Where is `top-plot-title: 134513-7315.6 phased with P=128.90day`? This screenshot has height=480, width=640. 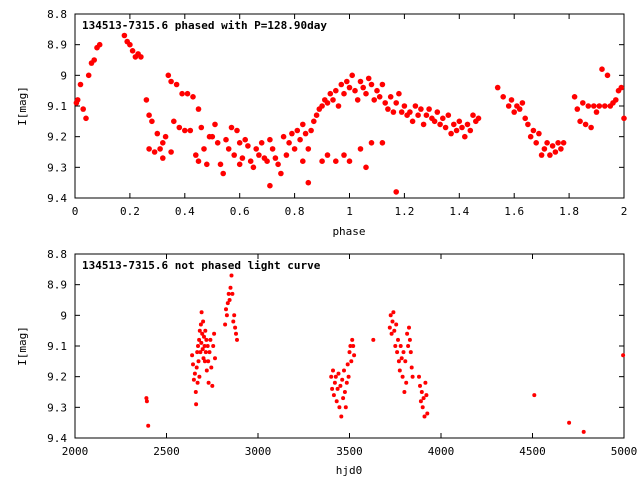 top-plot-title: 134513-7315.6 phased with P=128.90day is located at coordinates (204, 25).